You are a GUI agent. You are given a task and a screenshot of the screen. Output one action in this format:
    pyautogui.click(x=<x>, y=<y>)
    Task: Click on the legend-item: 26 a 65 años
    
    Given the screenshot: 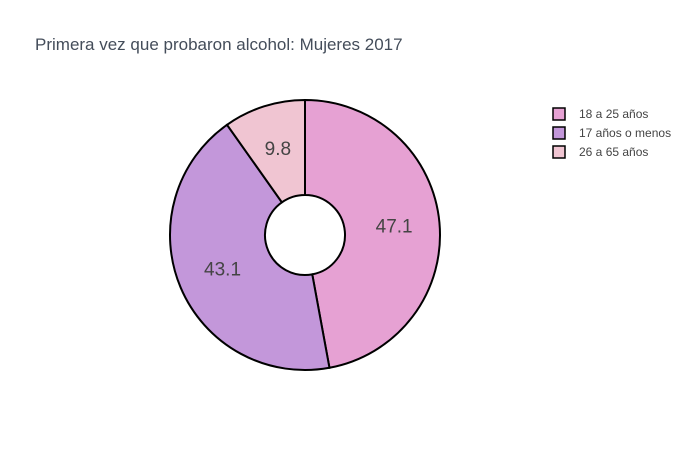 What is the action you would take?
    pyautogui.click(x=600, y=152)
    